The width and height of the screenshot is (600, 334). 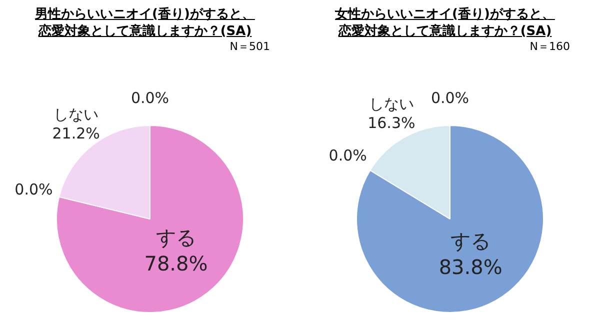 I want to click on data-label: 16.3%, so click(x=392, y=123).